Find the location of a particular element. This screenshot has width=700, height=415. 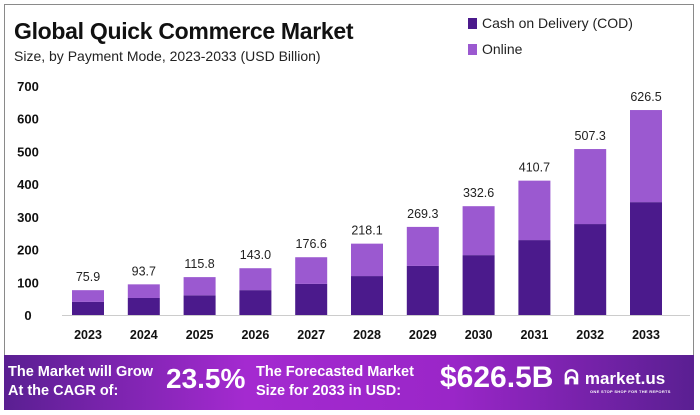

bar-total-label: 626.5 is located at coordinates (645, 97).